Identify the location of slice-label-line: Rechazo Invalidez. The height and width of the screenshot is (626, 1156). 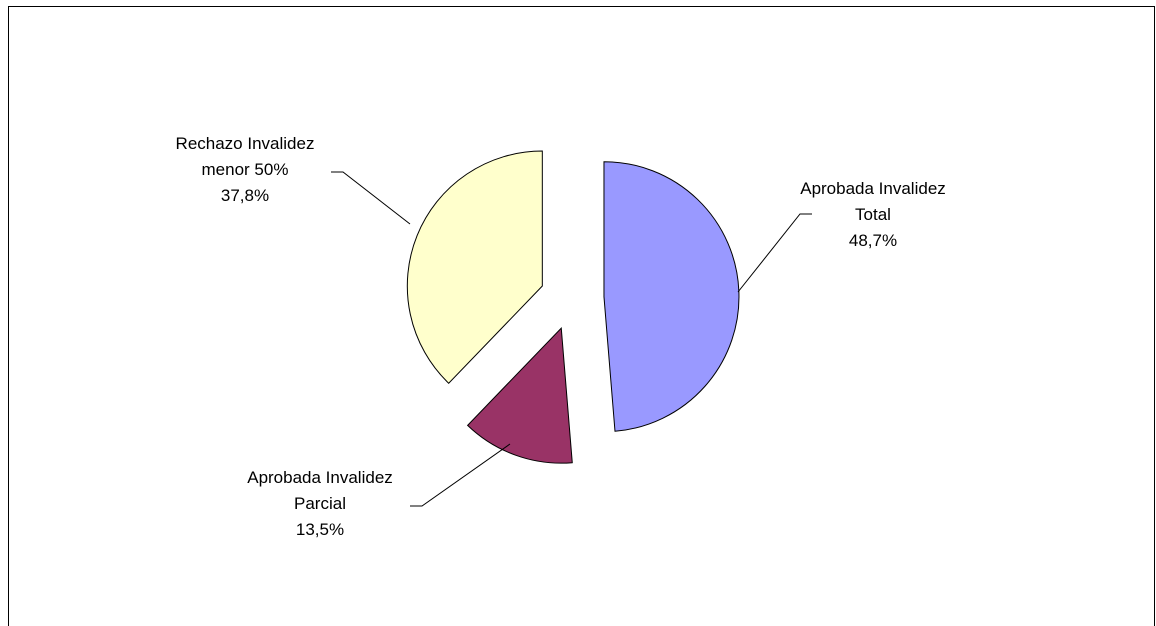
(245, 143).